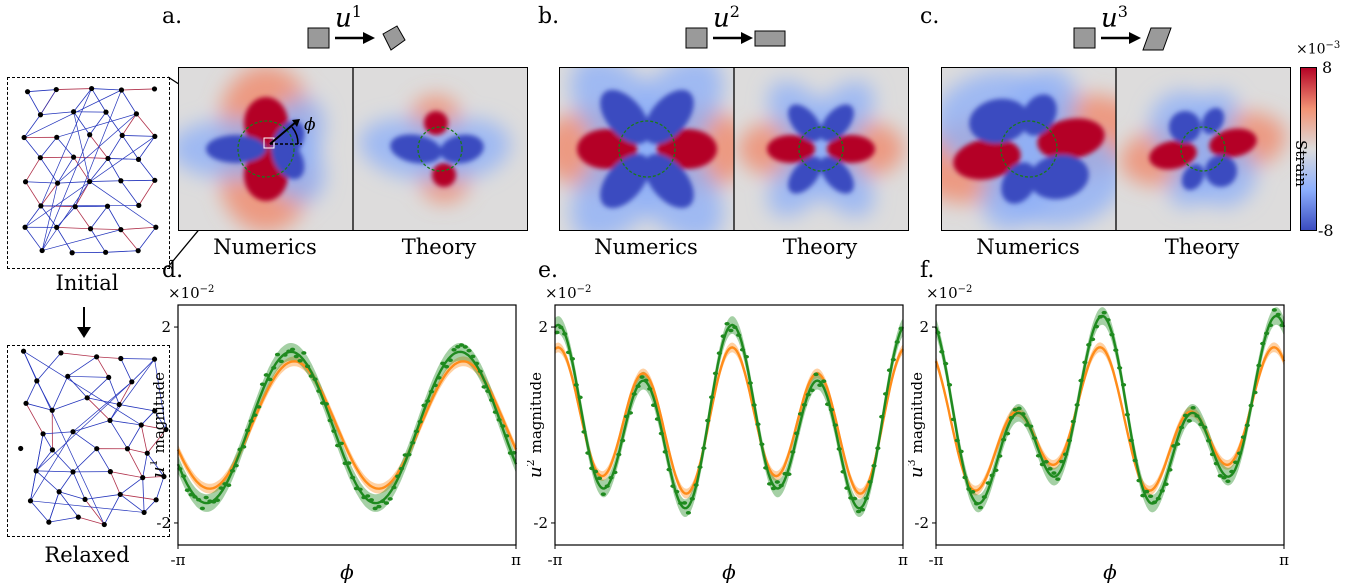 This screenshot has width=1367, height=588. Describe the element at coordinates (173, 270) in the screenshot. I see `panel-d-letter: d.` at that location.